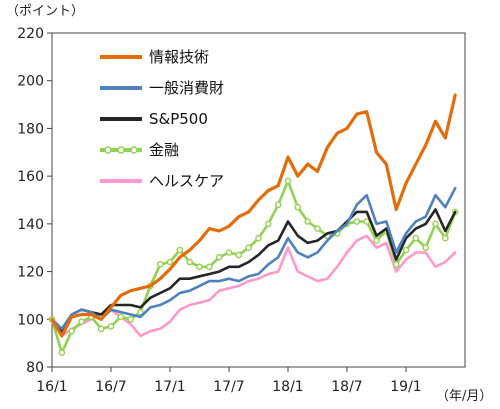 The image size is (500, 409). I want to click on x-axis-unit-label: （年/月）, so click(464, 396).